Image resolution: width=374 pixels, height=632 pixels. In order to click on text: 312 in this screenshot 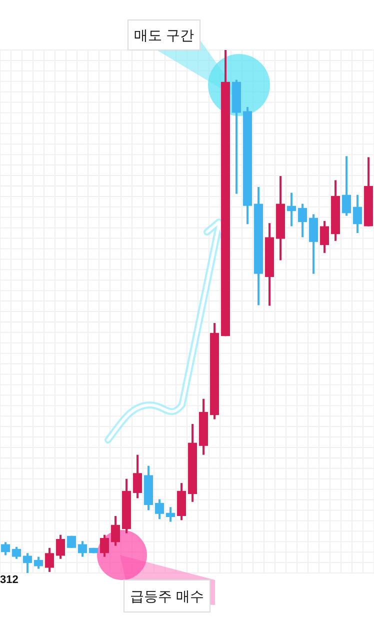, I will do `click(9, 580)`.